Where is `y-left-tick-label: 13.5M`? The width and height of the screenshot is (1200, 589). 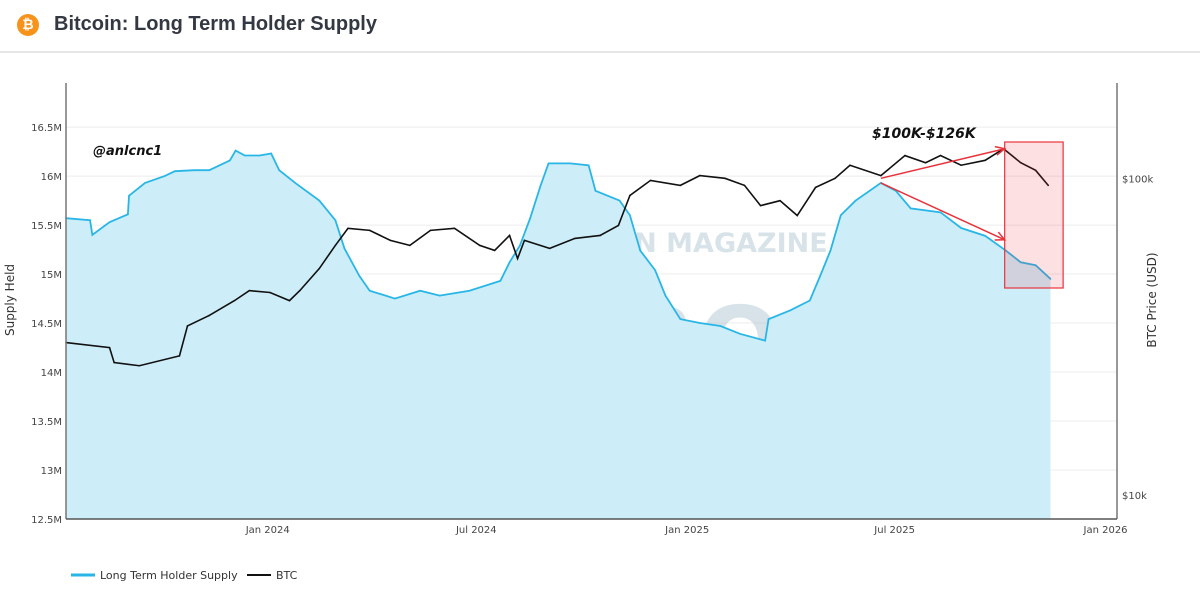
y-left-tick-label: 13.5M is located at coordinates (46, 422).